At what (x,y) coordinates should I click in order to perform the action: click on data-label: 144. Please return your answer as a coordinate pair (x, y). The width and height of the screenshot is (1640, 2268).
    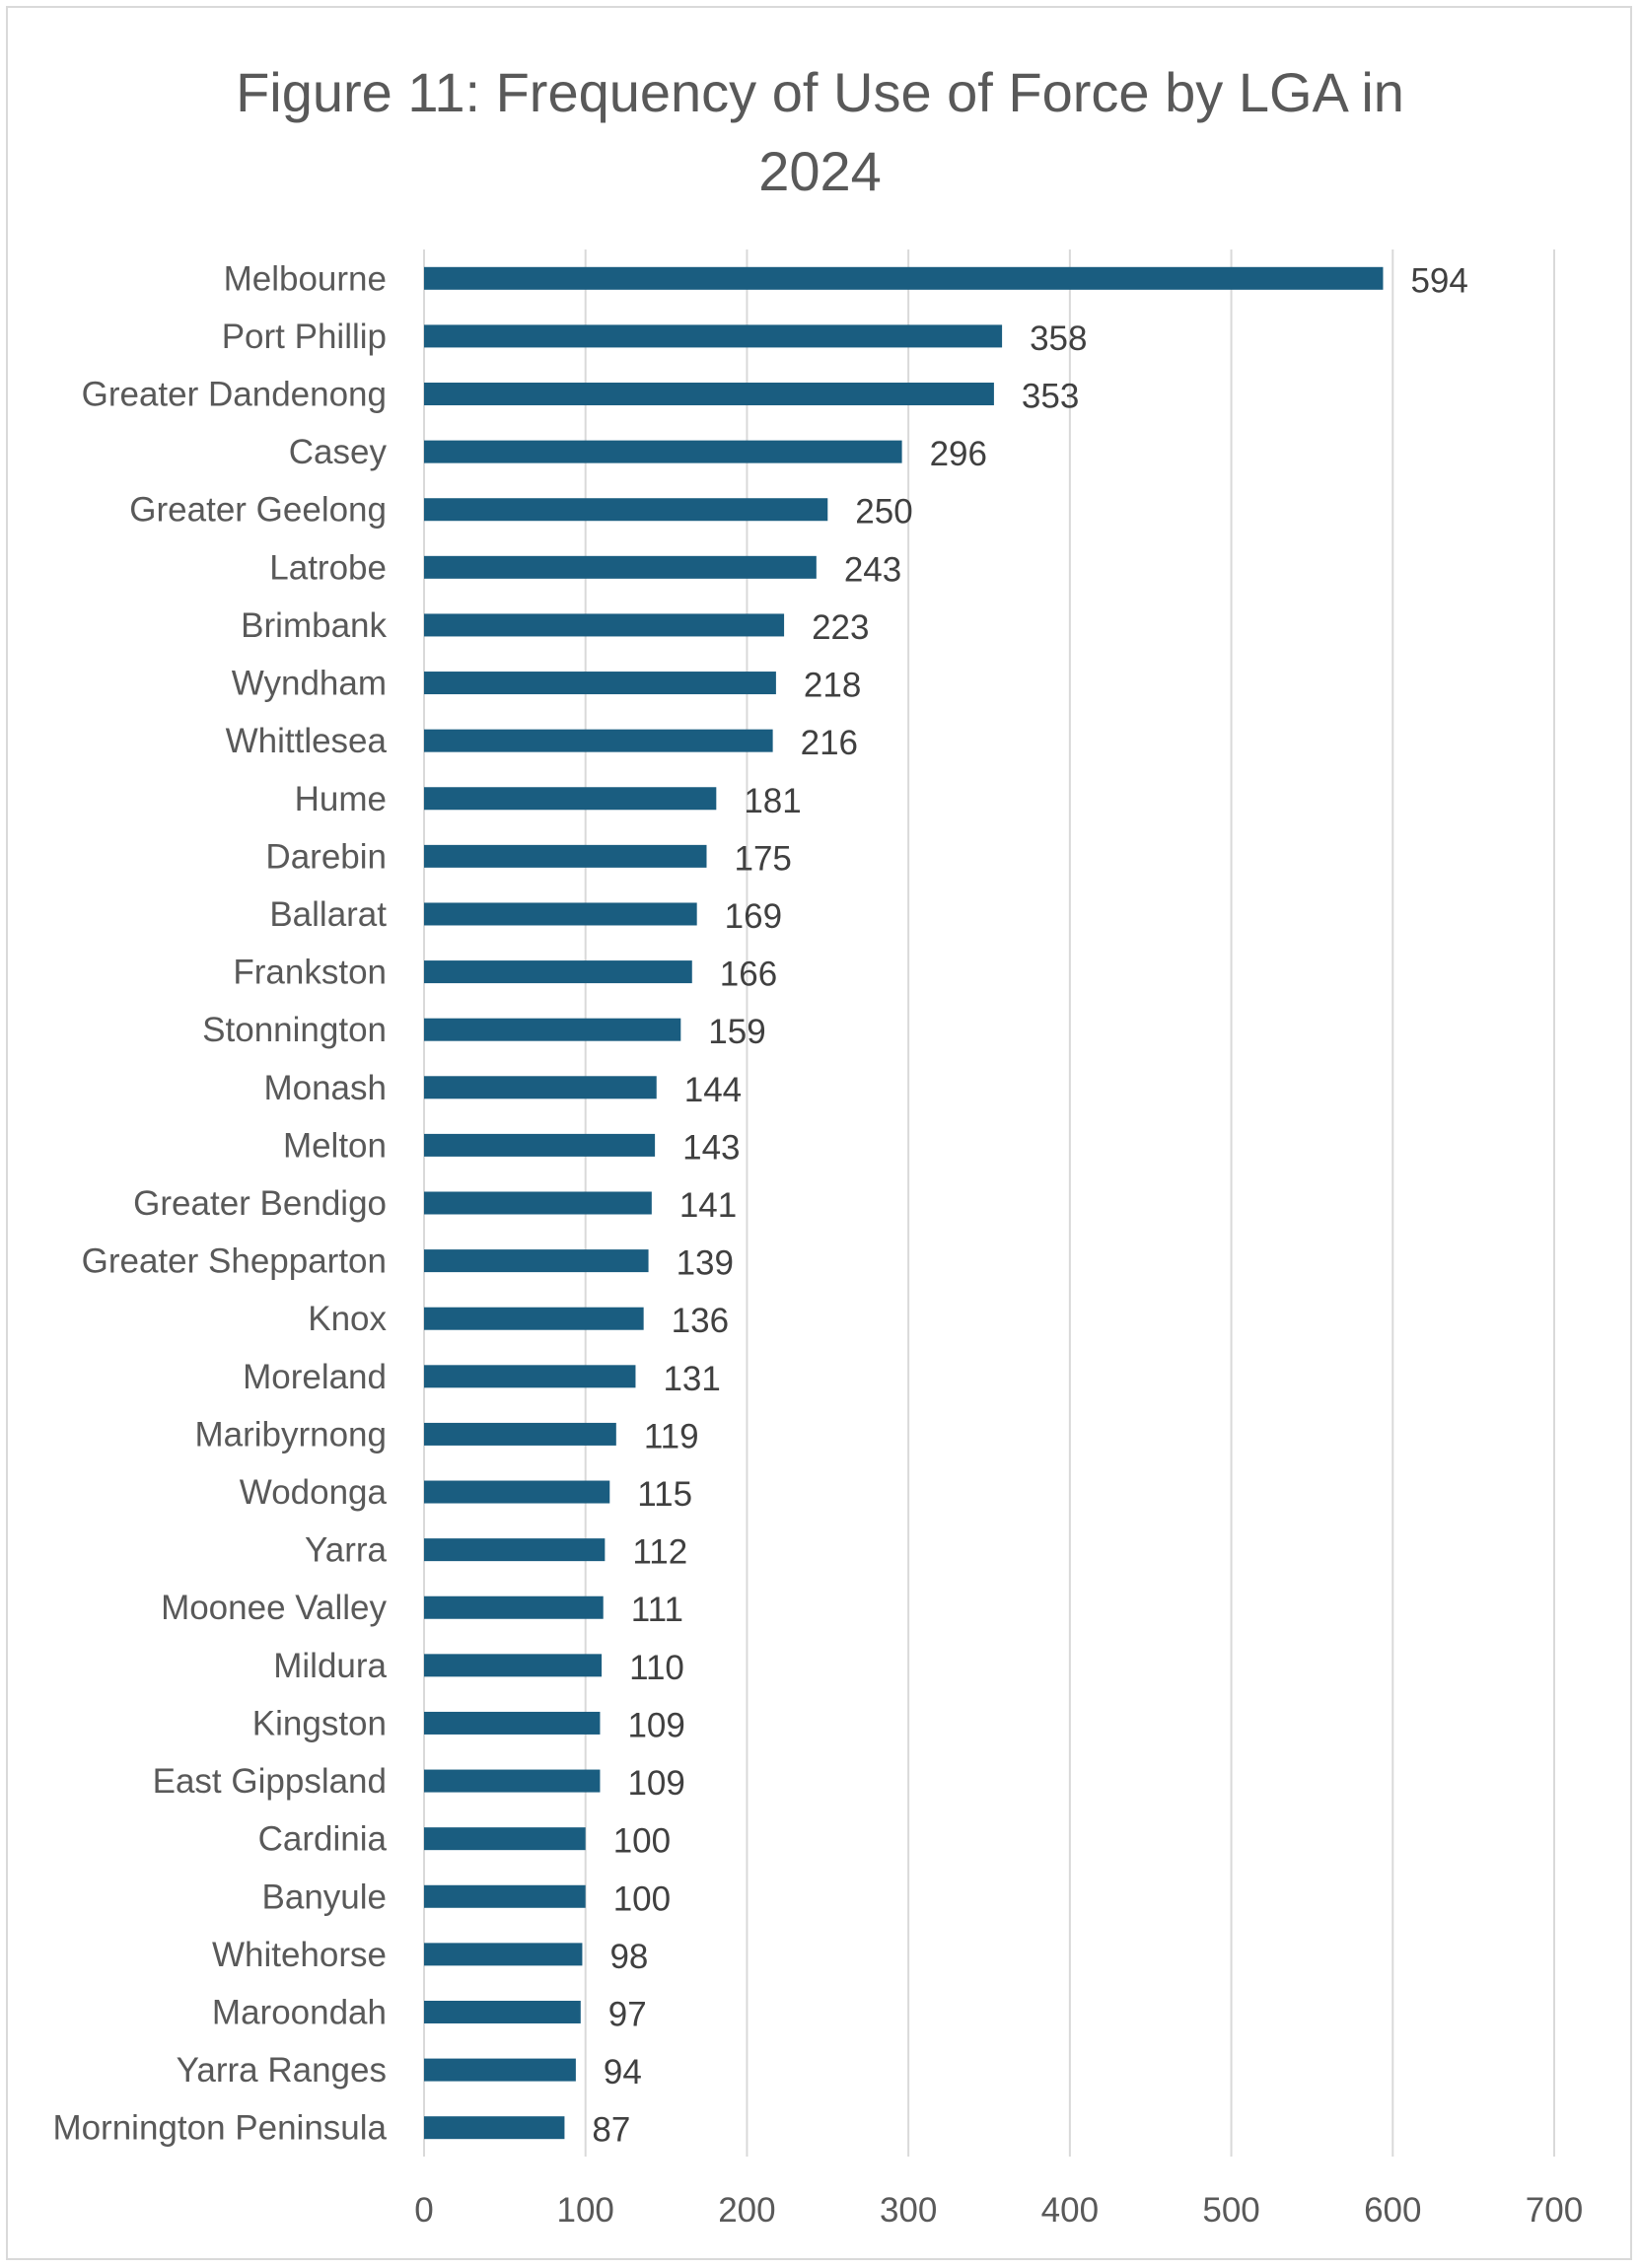
    Looking at the image, I should click on (713, 1090).